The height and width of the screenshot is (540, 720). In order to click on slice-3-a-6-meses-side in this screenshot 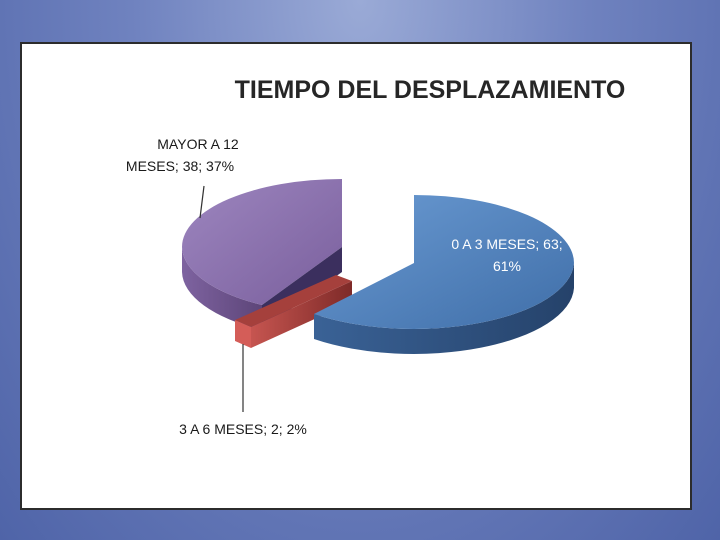, I will do `click(243, 334)`.